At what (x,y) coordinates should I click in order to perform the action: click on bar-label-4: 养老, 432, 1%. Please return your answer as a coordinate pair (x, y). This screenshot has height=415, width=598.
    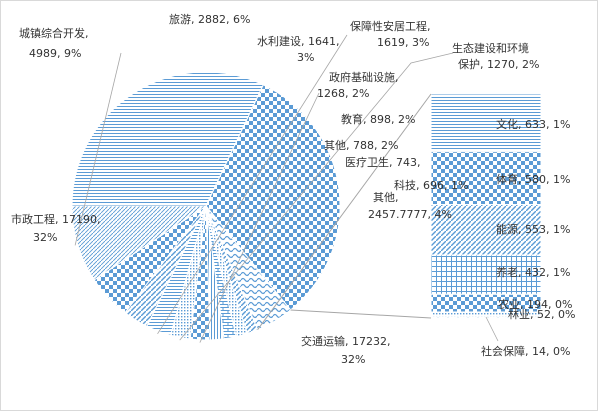
    Looking at the image, I should click on (533, 272).